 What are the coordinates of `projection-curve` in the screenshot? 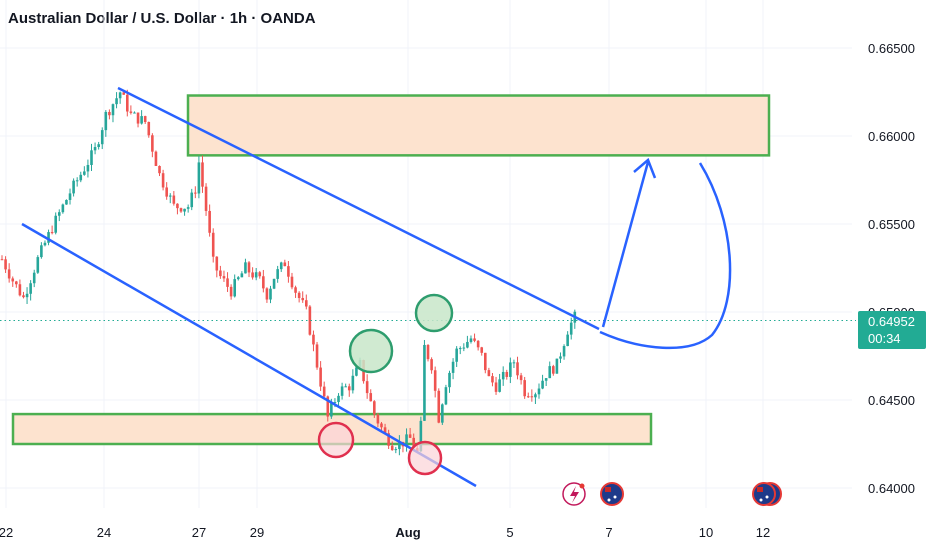 It's located at (665, 256).